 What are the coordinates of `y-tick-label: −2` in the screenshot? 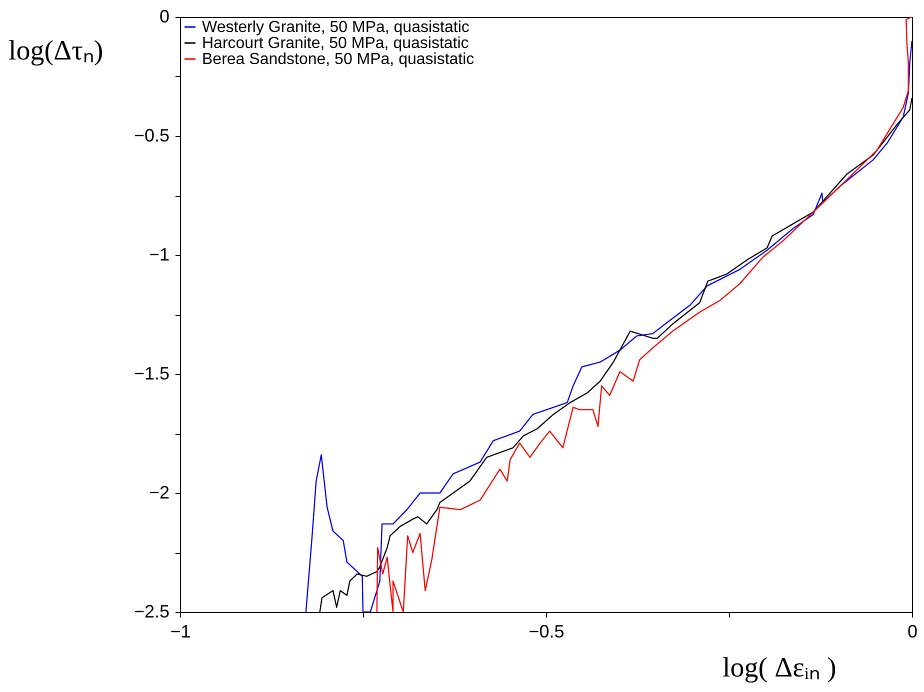 It's located at (159, 492).